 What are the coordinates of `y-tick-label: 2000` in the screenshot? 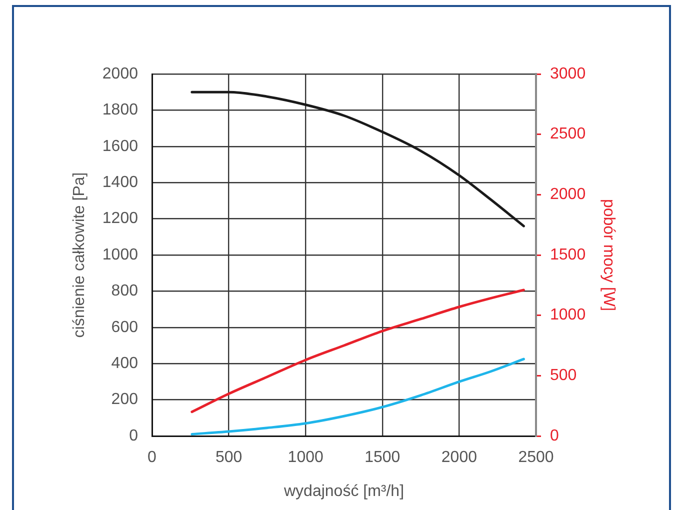 It's located at (120, 73).